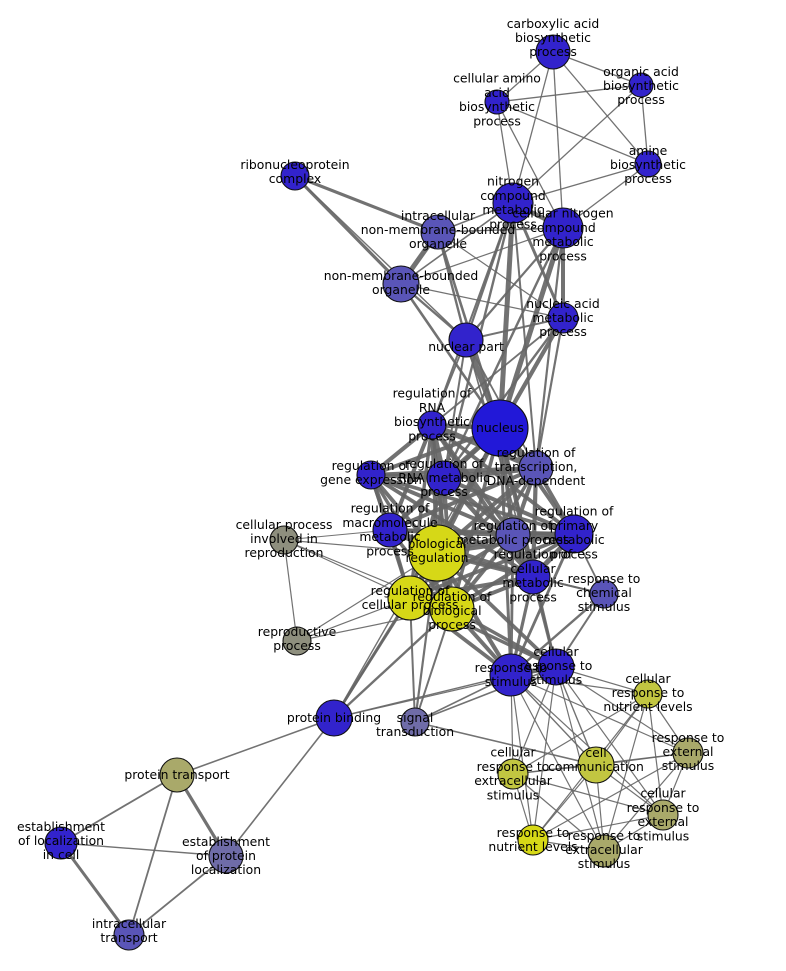 The image size is (786, 971). What do you see at coordinates (390, 530) in the screenshot?
I see `graph-node-regulation-of-macromolecule-metabolic-process` at bounding box center [390, 530].